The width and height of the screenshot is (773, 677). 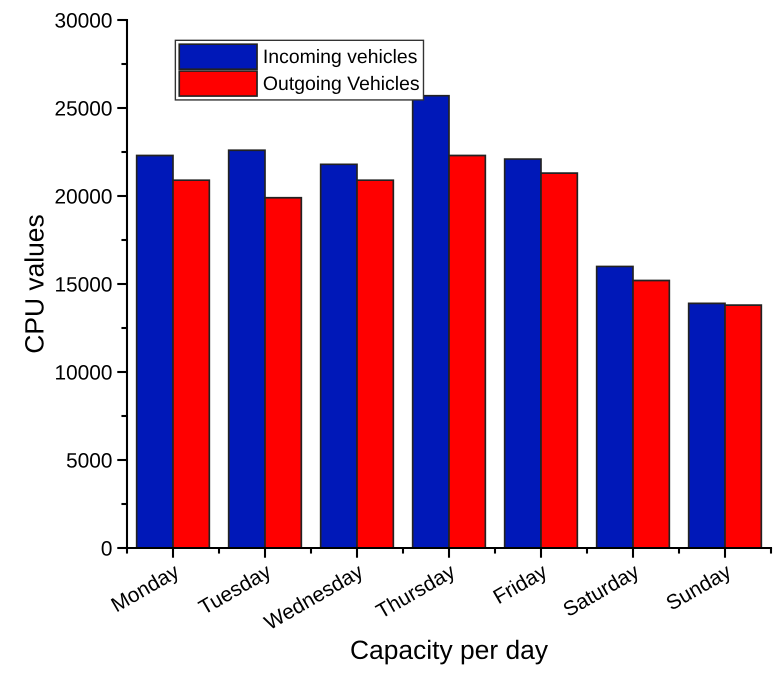 What do you see at coordinates (84, 108) in the screenshot?
I see `y-tick-label: 25000` at bounding box center [84, 108].